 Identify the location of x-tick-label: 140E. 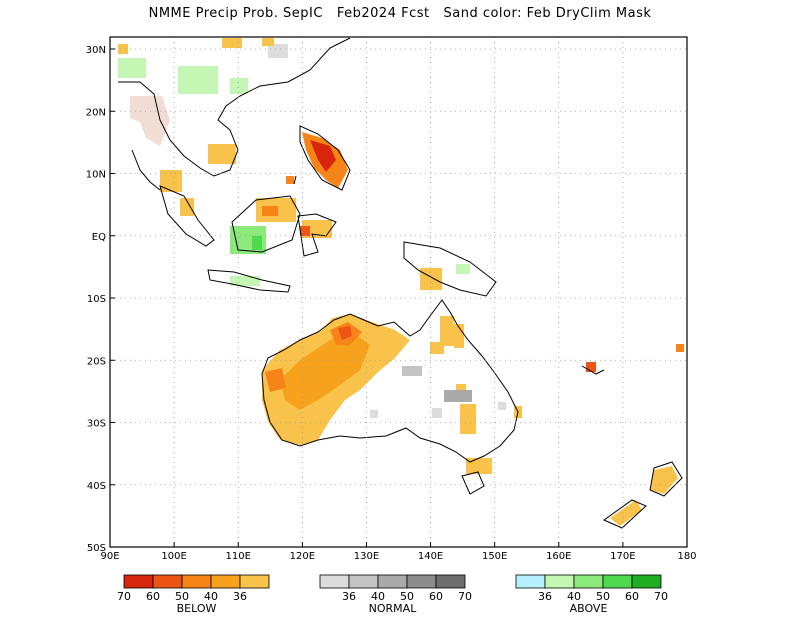
(430, 556).